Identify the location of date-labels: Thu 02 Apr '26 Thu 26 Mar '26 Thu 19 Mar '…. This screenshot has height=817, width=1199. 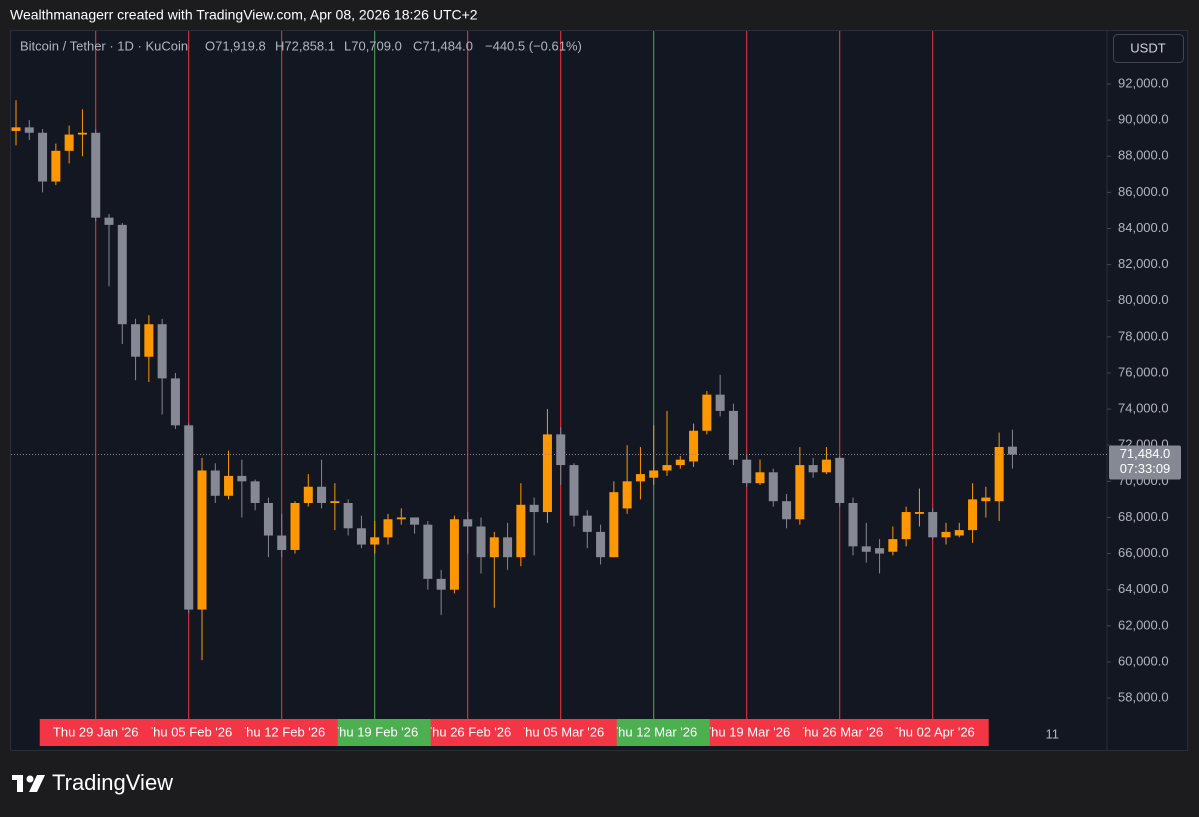
(549, 732).